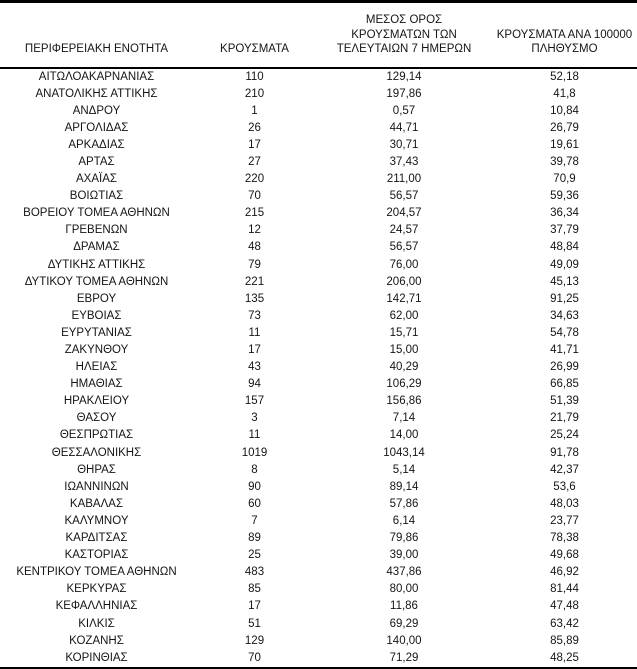 The image size is (637, 669). I want to click on cell-per-100k: 34,63, so click(564, 315).